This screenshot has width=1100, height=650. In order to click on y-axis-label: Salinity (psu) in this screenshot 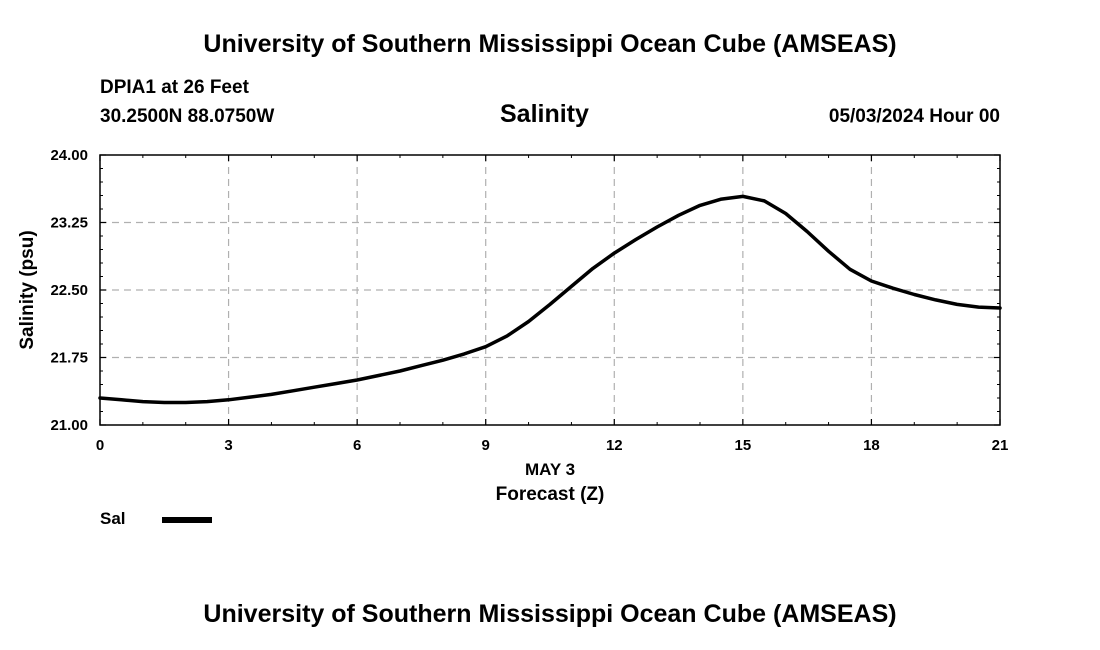, I will do `click(27, 289)`.